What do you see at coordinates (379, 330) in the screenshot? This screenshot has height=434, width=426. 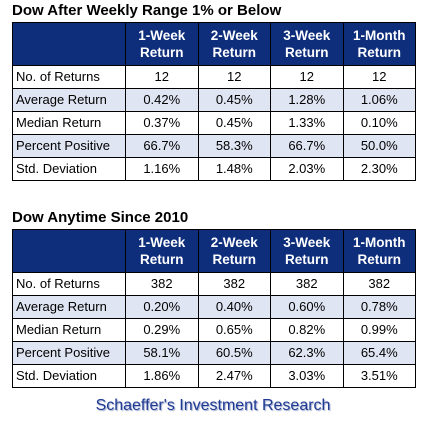 I see `table-cell: 0.99%` at bounding box center [379, 330].